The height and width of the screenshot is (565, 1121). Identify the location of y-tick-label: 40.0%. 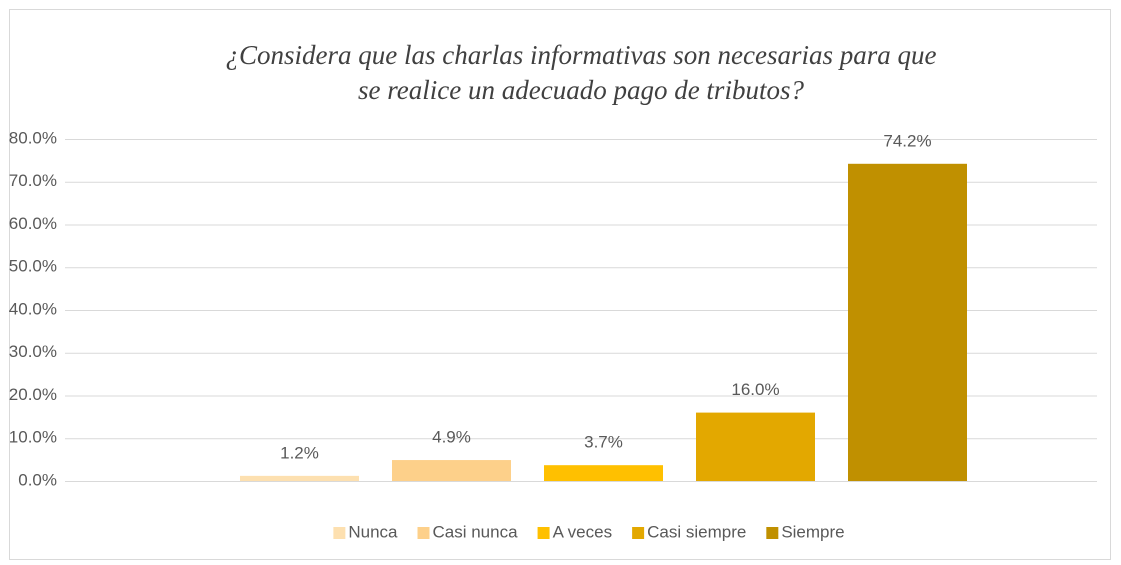
(33, 308).